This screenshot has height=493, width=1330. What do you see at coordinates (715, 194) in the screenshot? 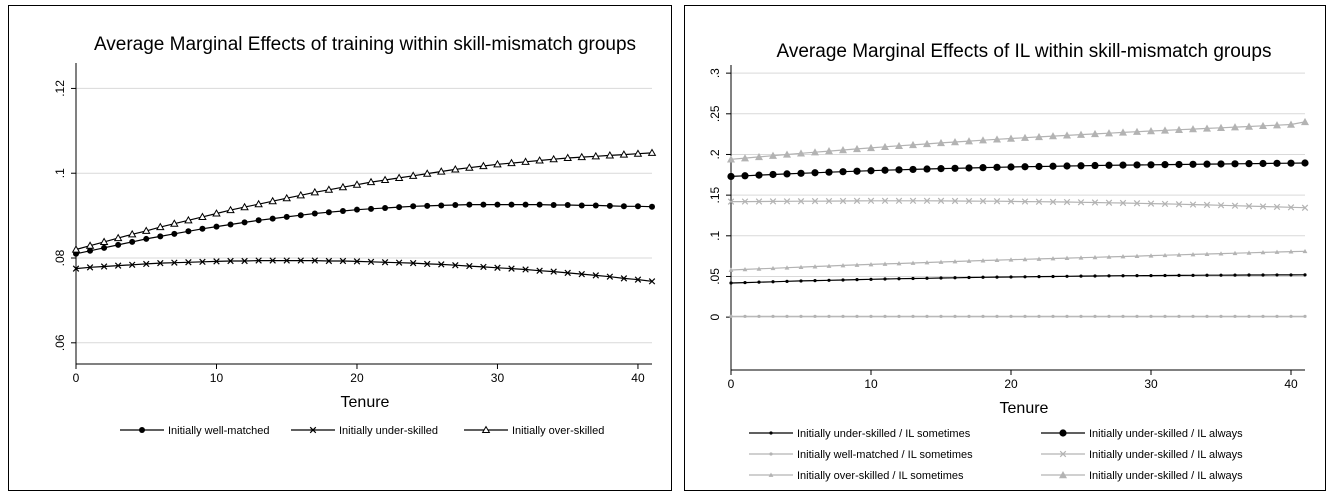
I see `y-tick-label: .15` at bounding box center [715, 194].